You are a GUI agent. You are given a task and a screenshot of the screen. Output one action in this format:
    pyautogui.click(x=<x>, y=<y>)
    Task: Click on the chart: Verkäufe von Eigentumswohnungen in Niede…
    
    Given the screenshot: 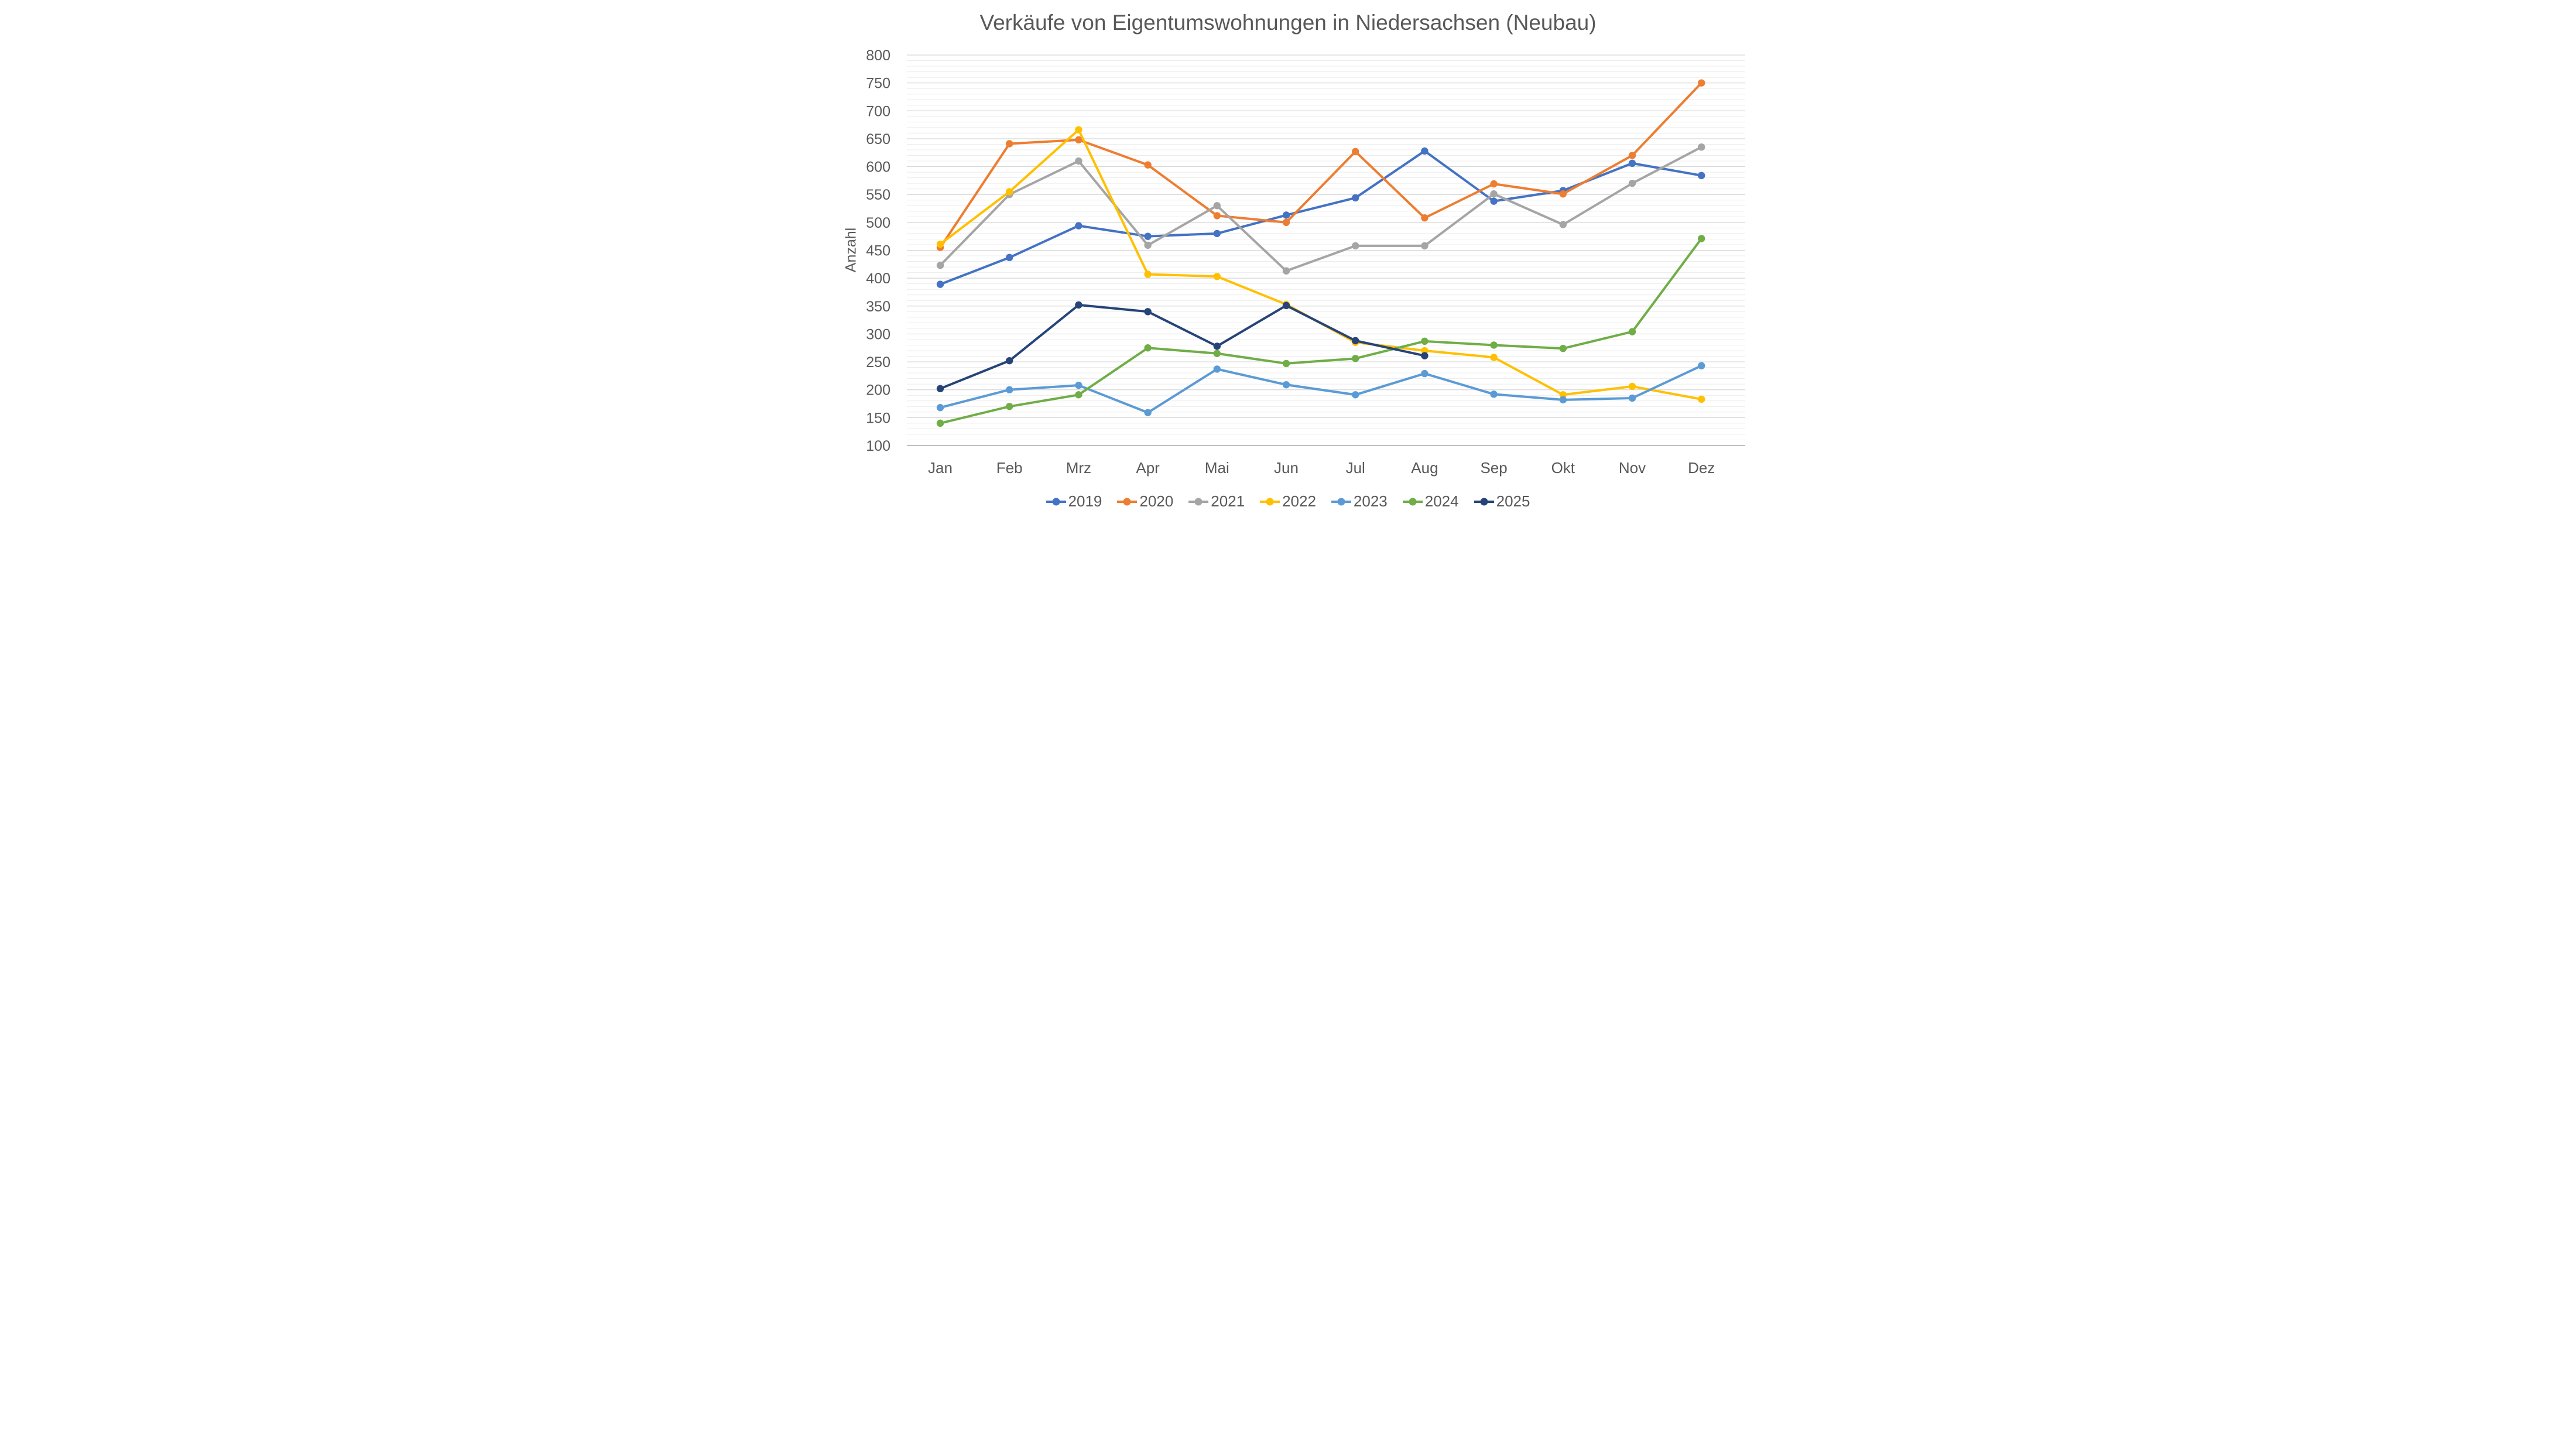 What is the action you would take?
    pyautogui.click(x=1288, y=258)
    